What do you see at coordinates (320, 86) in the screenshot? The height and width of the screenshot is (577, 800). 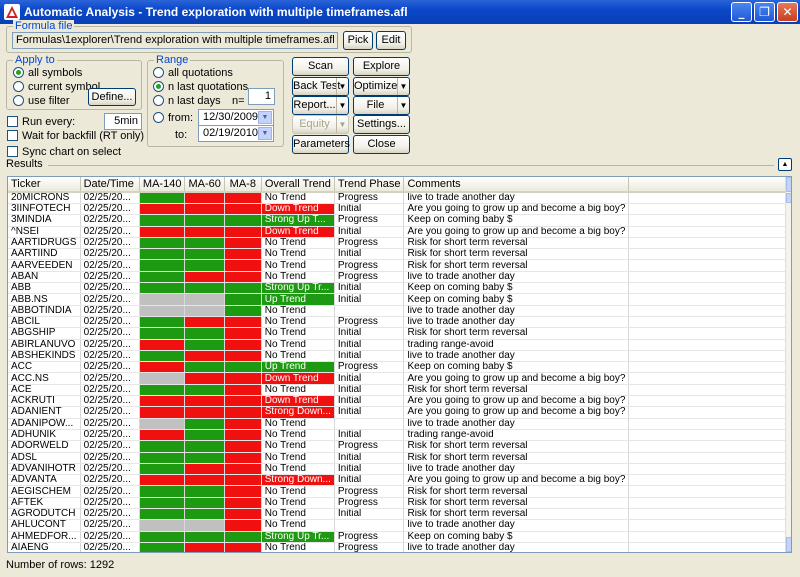 I see `back-test-button: Back Test ▼` at bounding box center [320, 86].